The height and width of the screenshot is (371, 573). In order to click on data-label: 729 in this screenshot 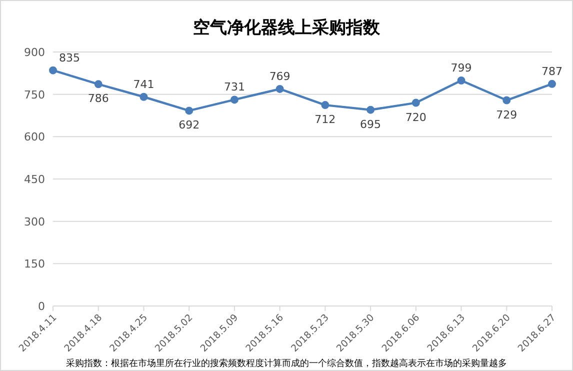, I will do `click(507, 115)`.